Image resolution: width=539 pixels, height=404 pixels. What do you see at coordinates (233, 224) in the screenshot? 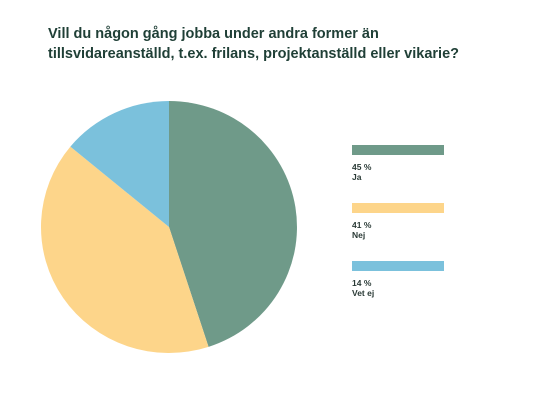
I see `pie-slice-ja` at bounding box center [233, 224].